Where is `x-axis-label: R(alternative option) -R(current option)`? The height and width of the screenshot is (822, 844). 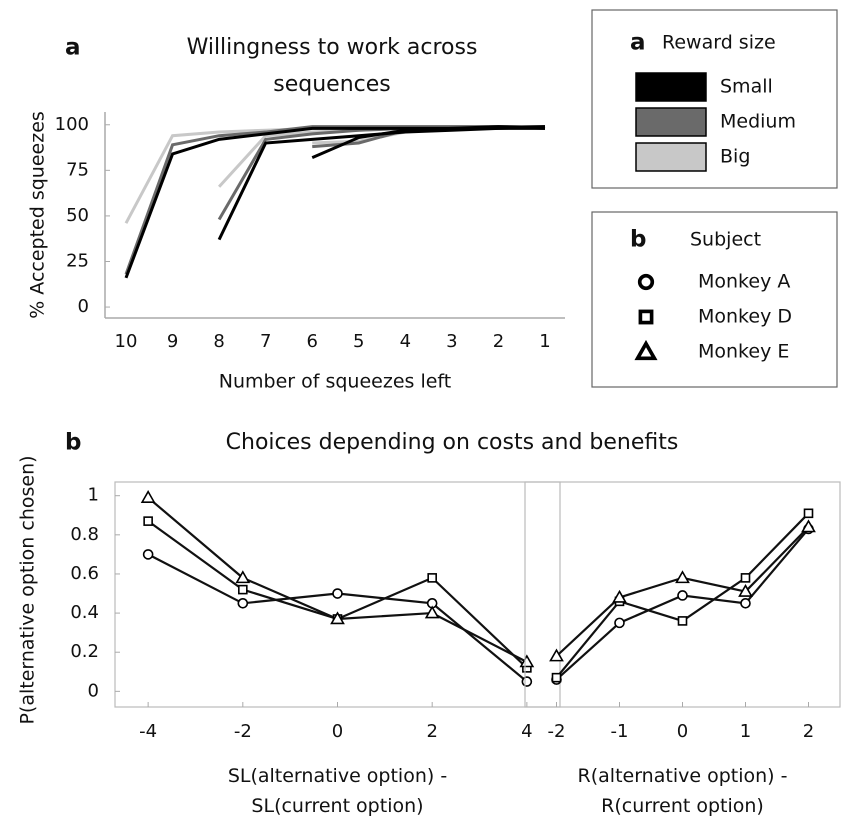 x-axis-label: R(alternative option) -R(current option) is located at coordinates (683, 791).